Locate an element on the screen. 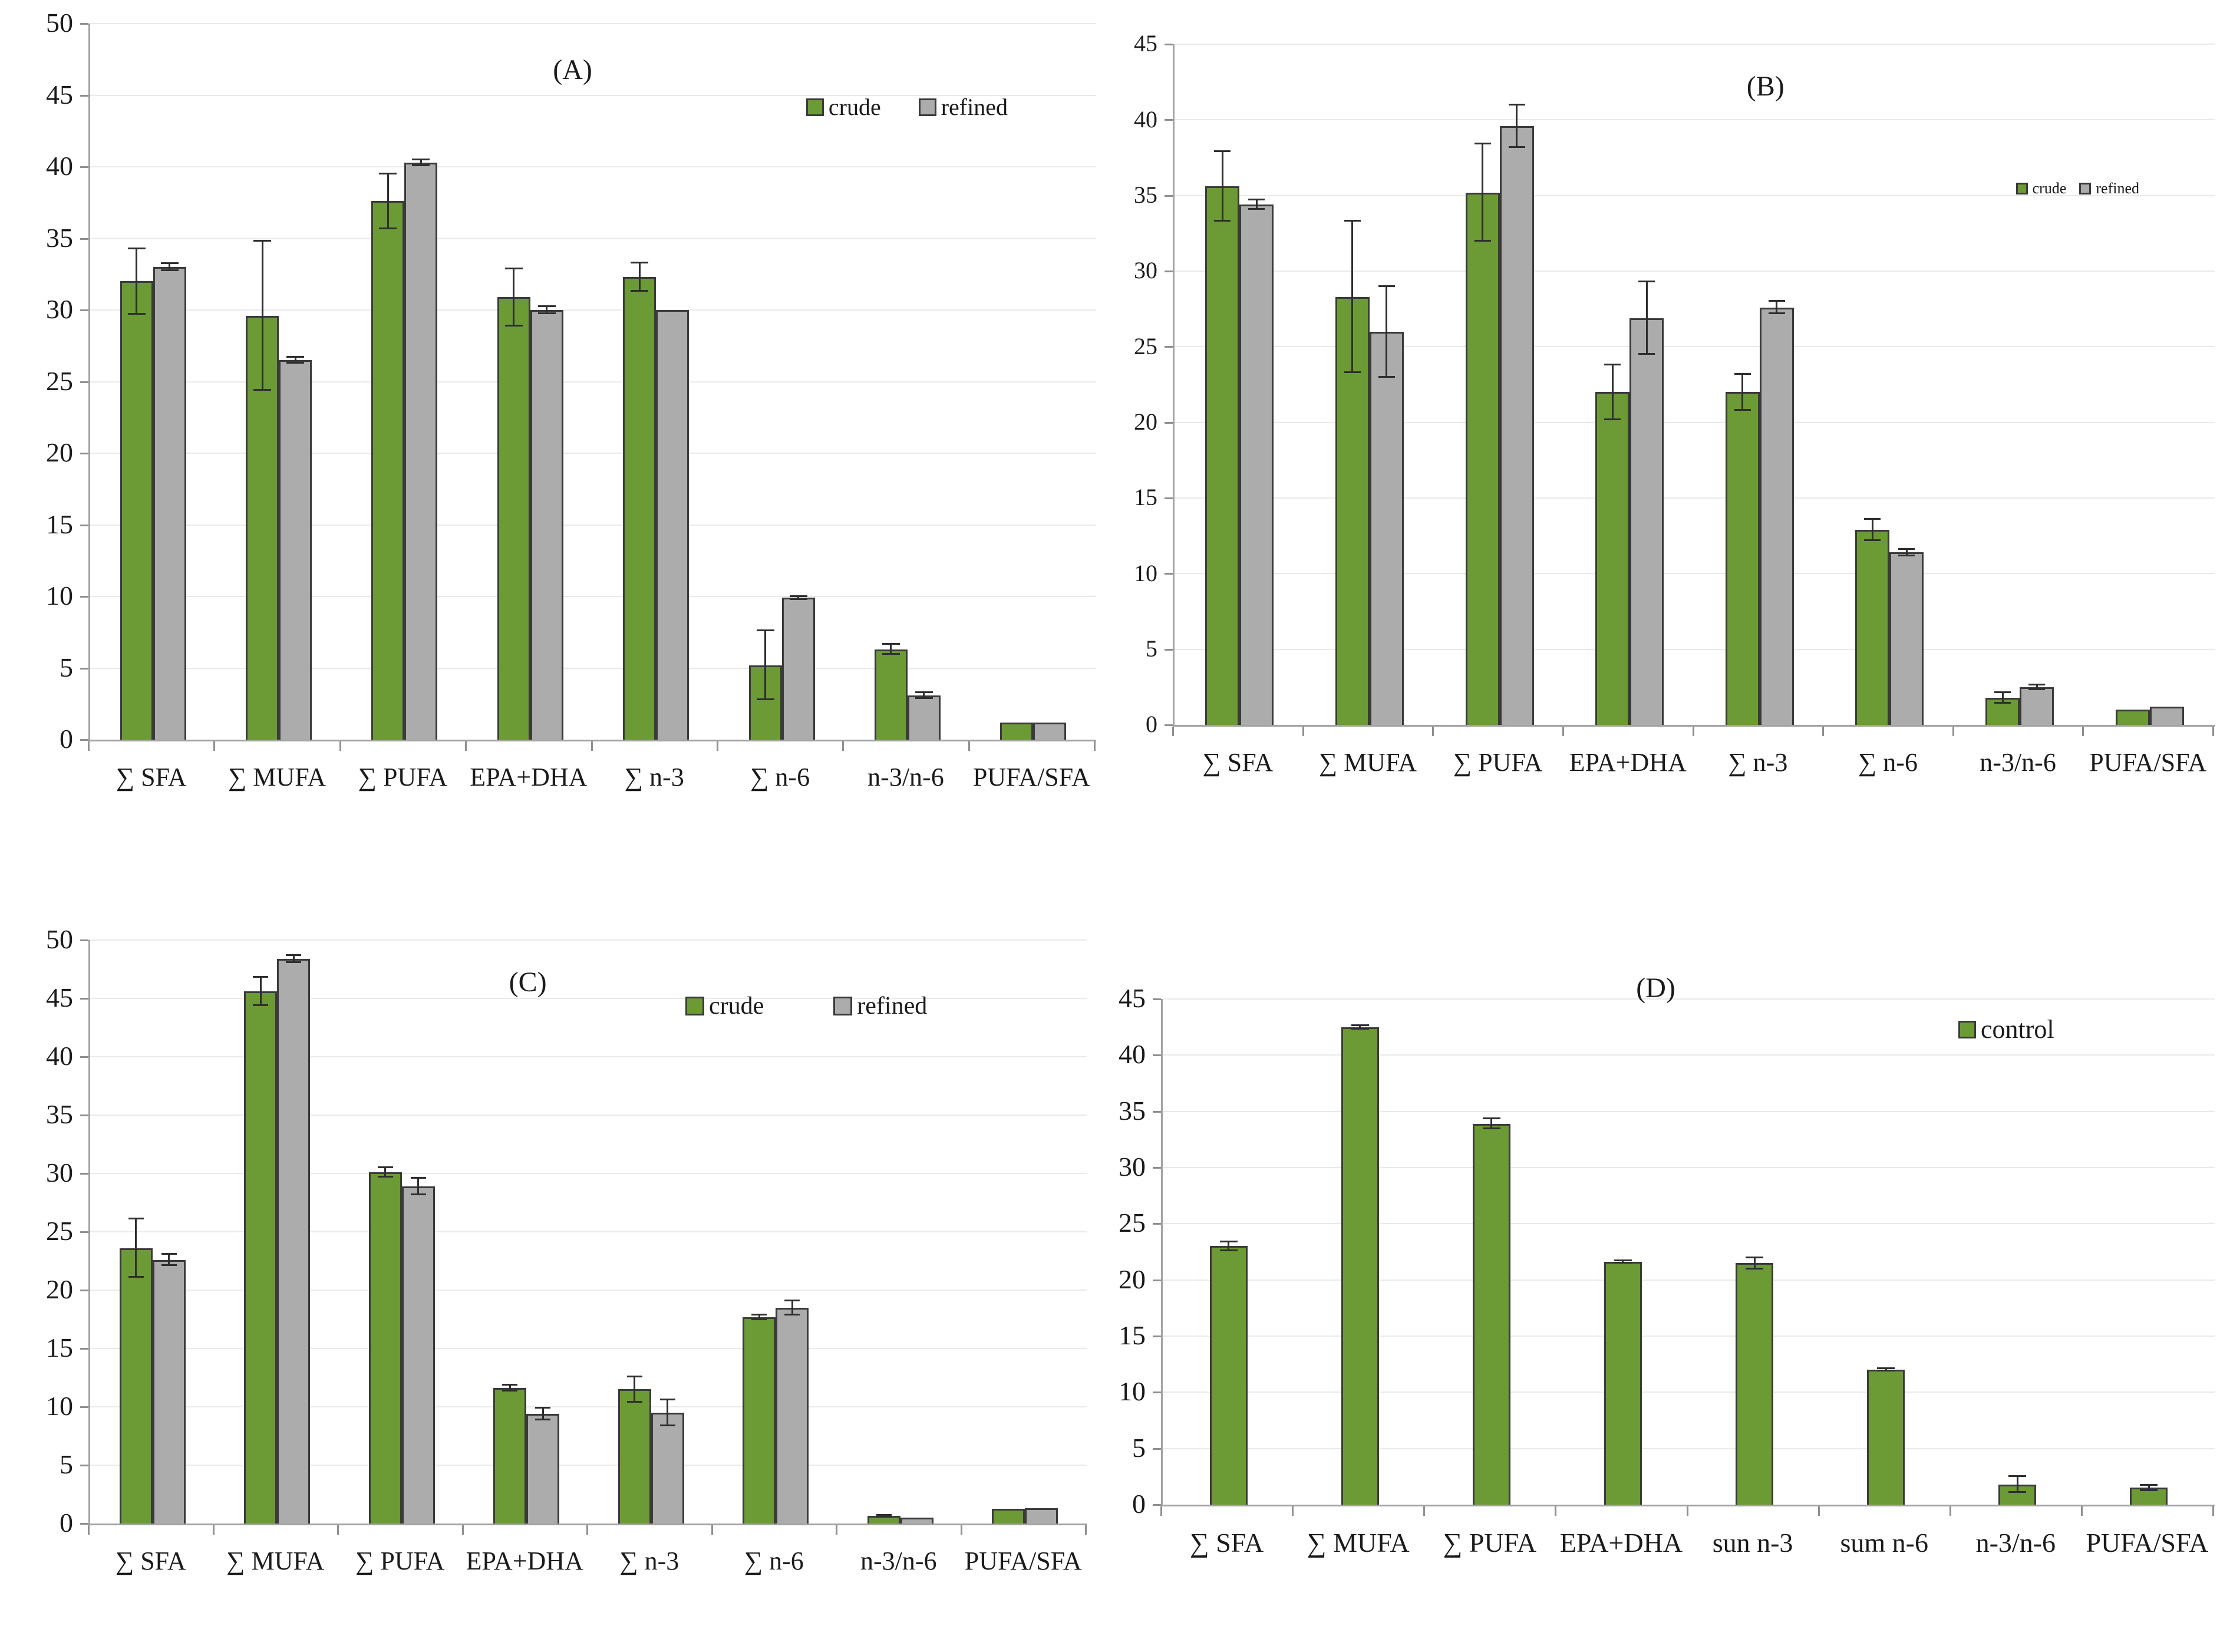 This screenshot has height=1652, width=2220. legend-label-refined: refined is located at coordinates (975, 107).